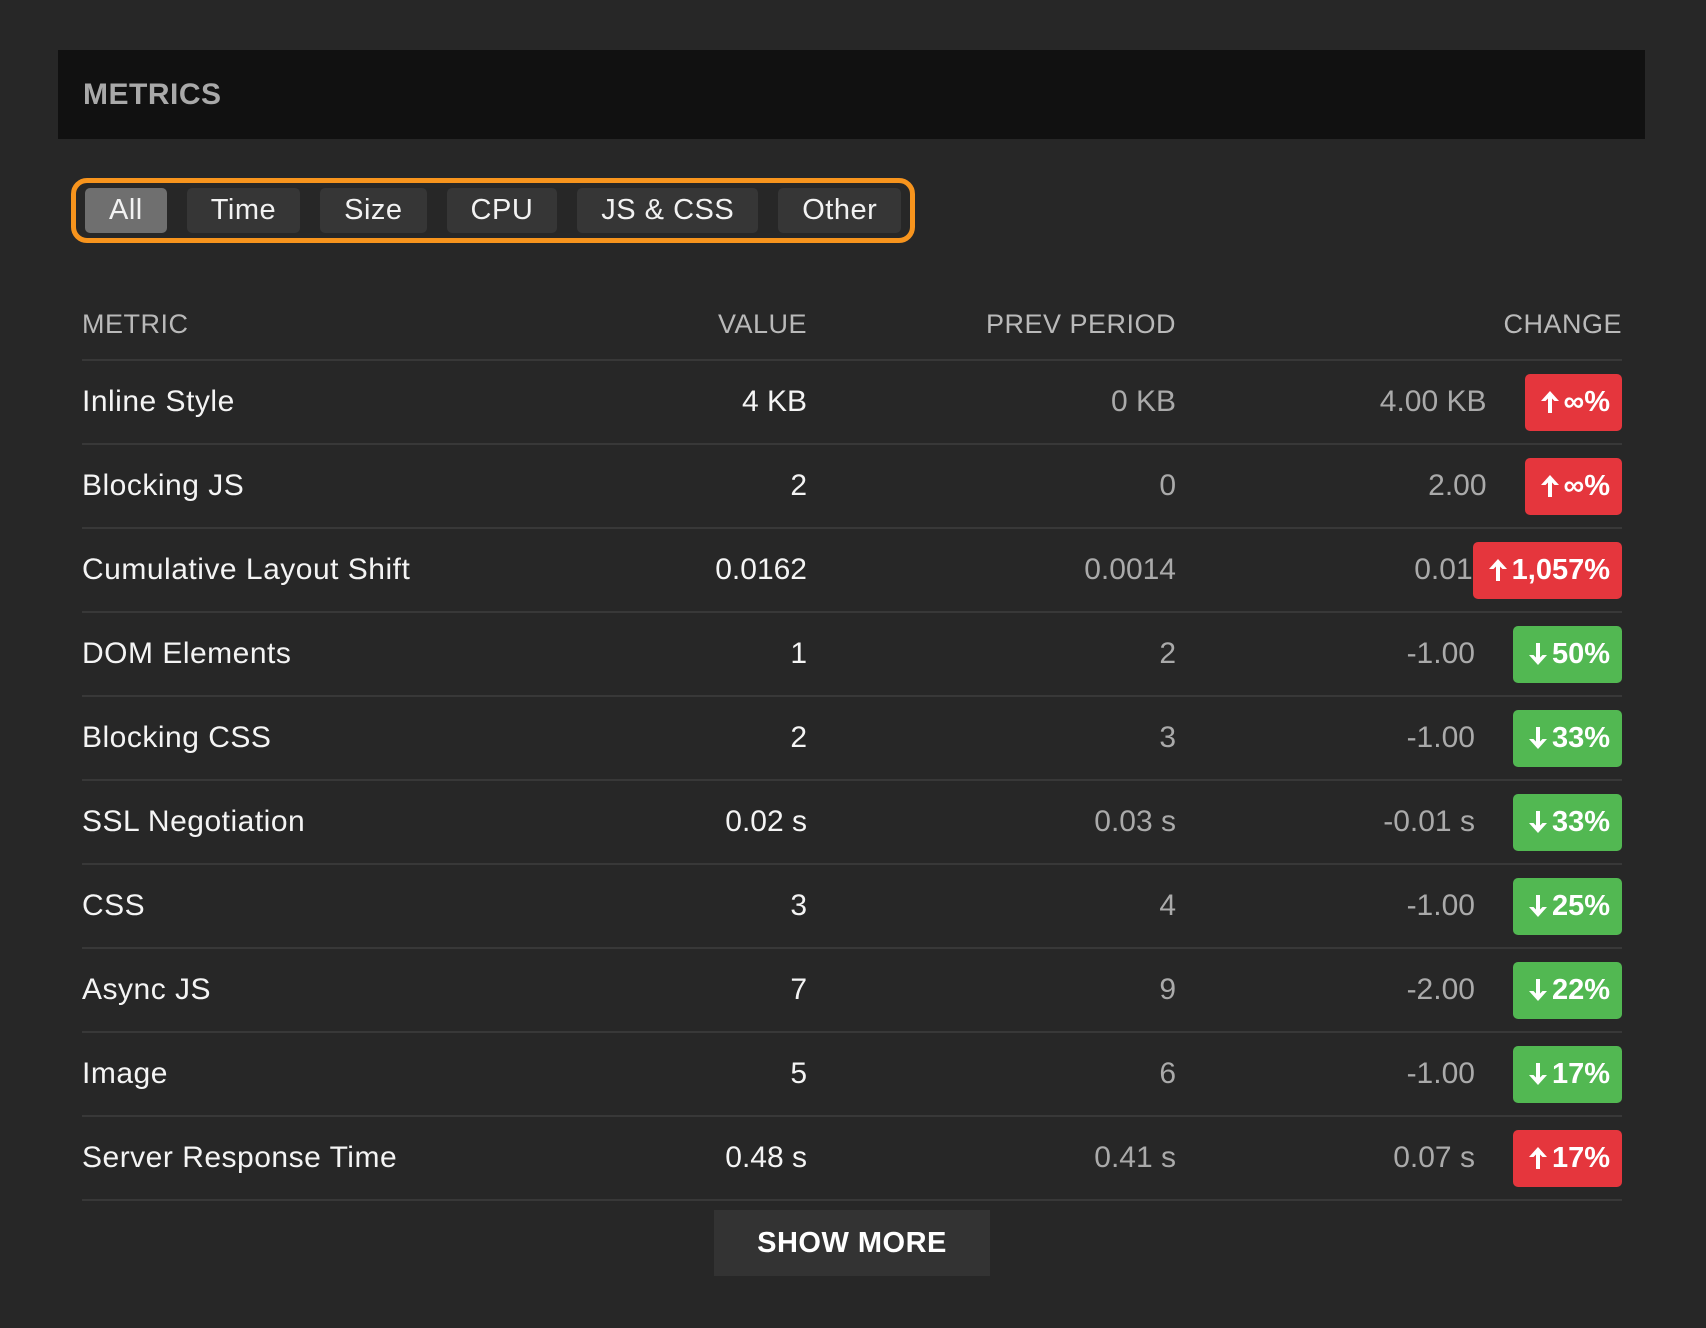 The image size is (1706, 1328). I want to click on change-badge: 50%, so click(1567, 654).